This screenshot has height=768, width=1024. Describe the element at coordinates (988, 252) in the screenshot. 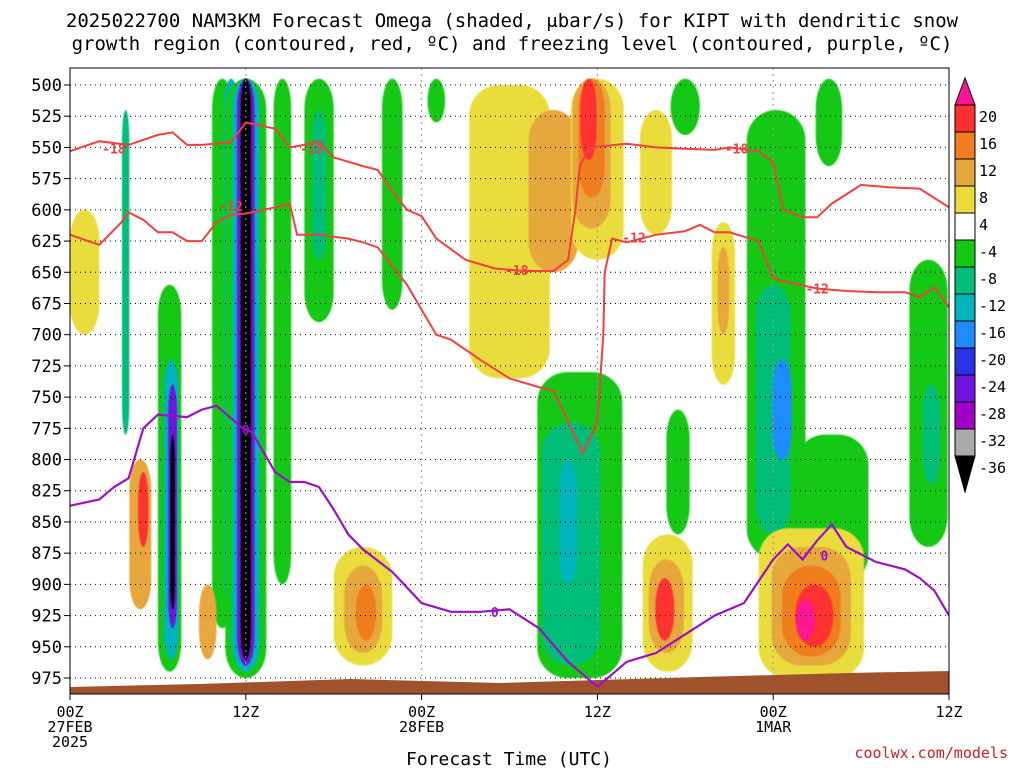

I see `colorbar-tick-label: -4` at that location.